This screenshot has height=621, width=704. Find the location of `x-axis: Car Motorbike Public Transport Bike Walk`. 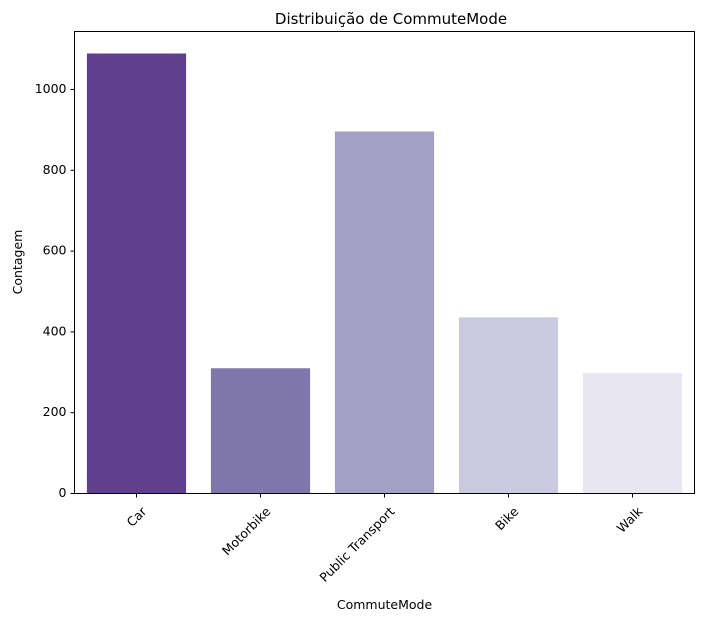

x-axis: Car Motorbike Public Transport Bike Walk is located at coordinates (385, 539).